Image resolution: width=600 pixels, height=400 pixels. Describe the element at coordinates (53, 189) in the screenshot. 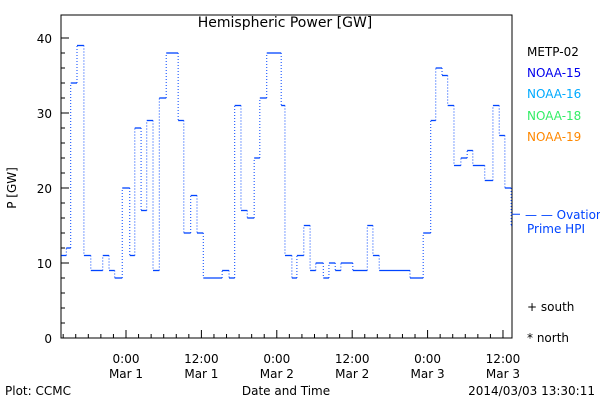

I see `y-axis: 0 10 20 30 40` at that location.